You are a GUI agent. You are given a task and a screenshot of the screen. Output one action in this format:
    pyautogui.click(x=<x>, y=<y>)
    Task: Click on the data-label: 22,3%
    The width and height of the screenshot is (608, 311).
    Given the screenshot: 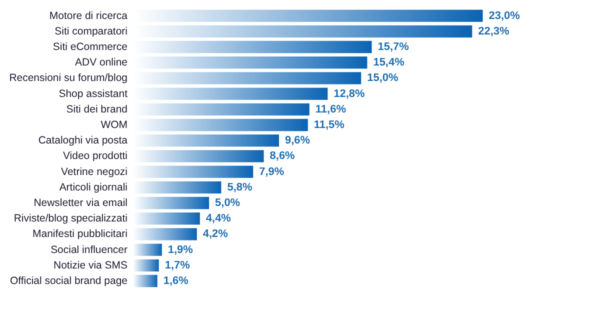 What is the action you would take?
    pyautogui.click(x=494, y=31)
    